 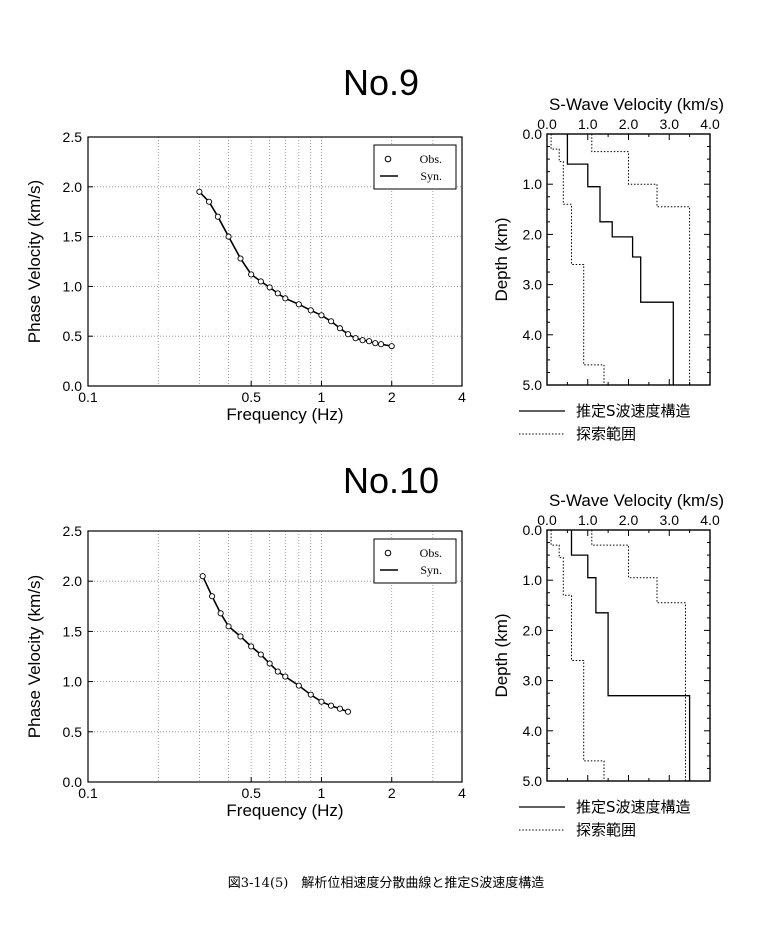 I want to click on legend-search-label: 探索範囲, so click(x=606, y=434).